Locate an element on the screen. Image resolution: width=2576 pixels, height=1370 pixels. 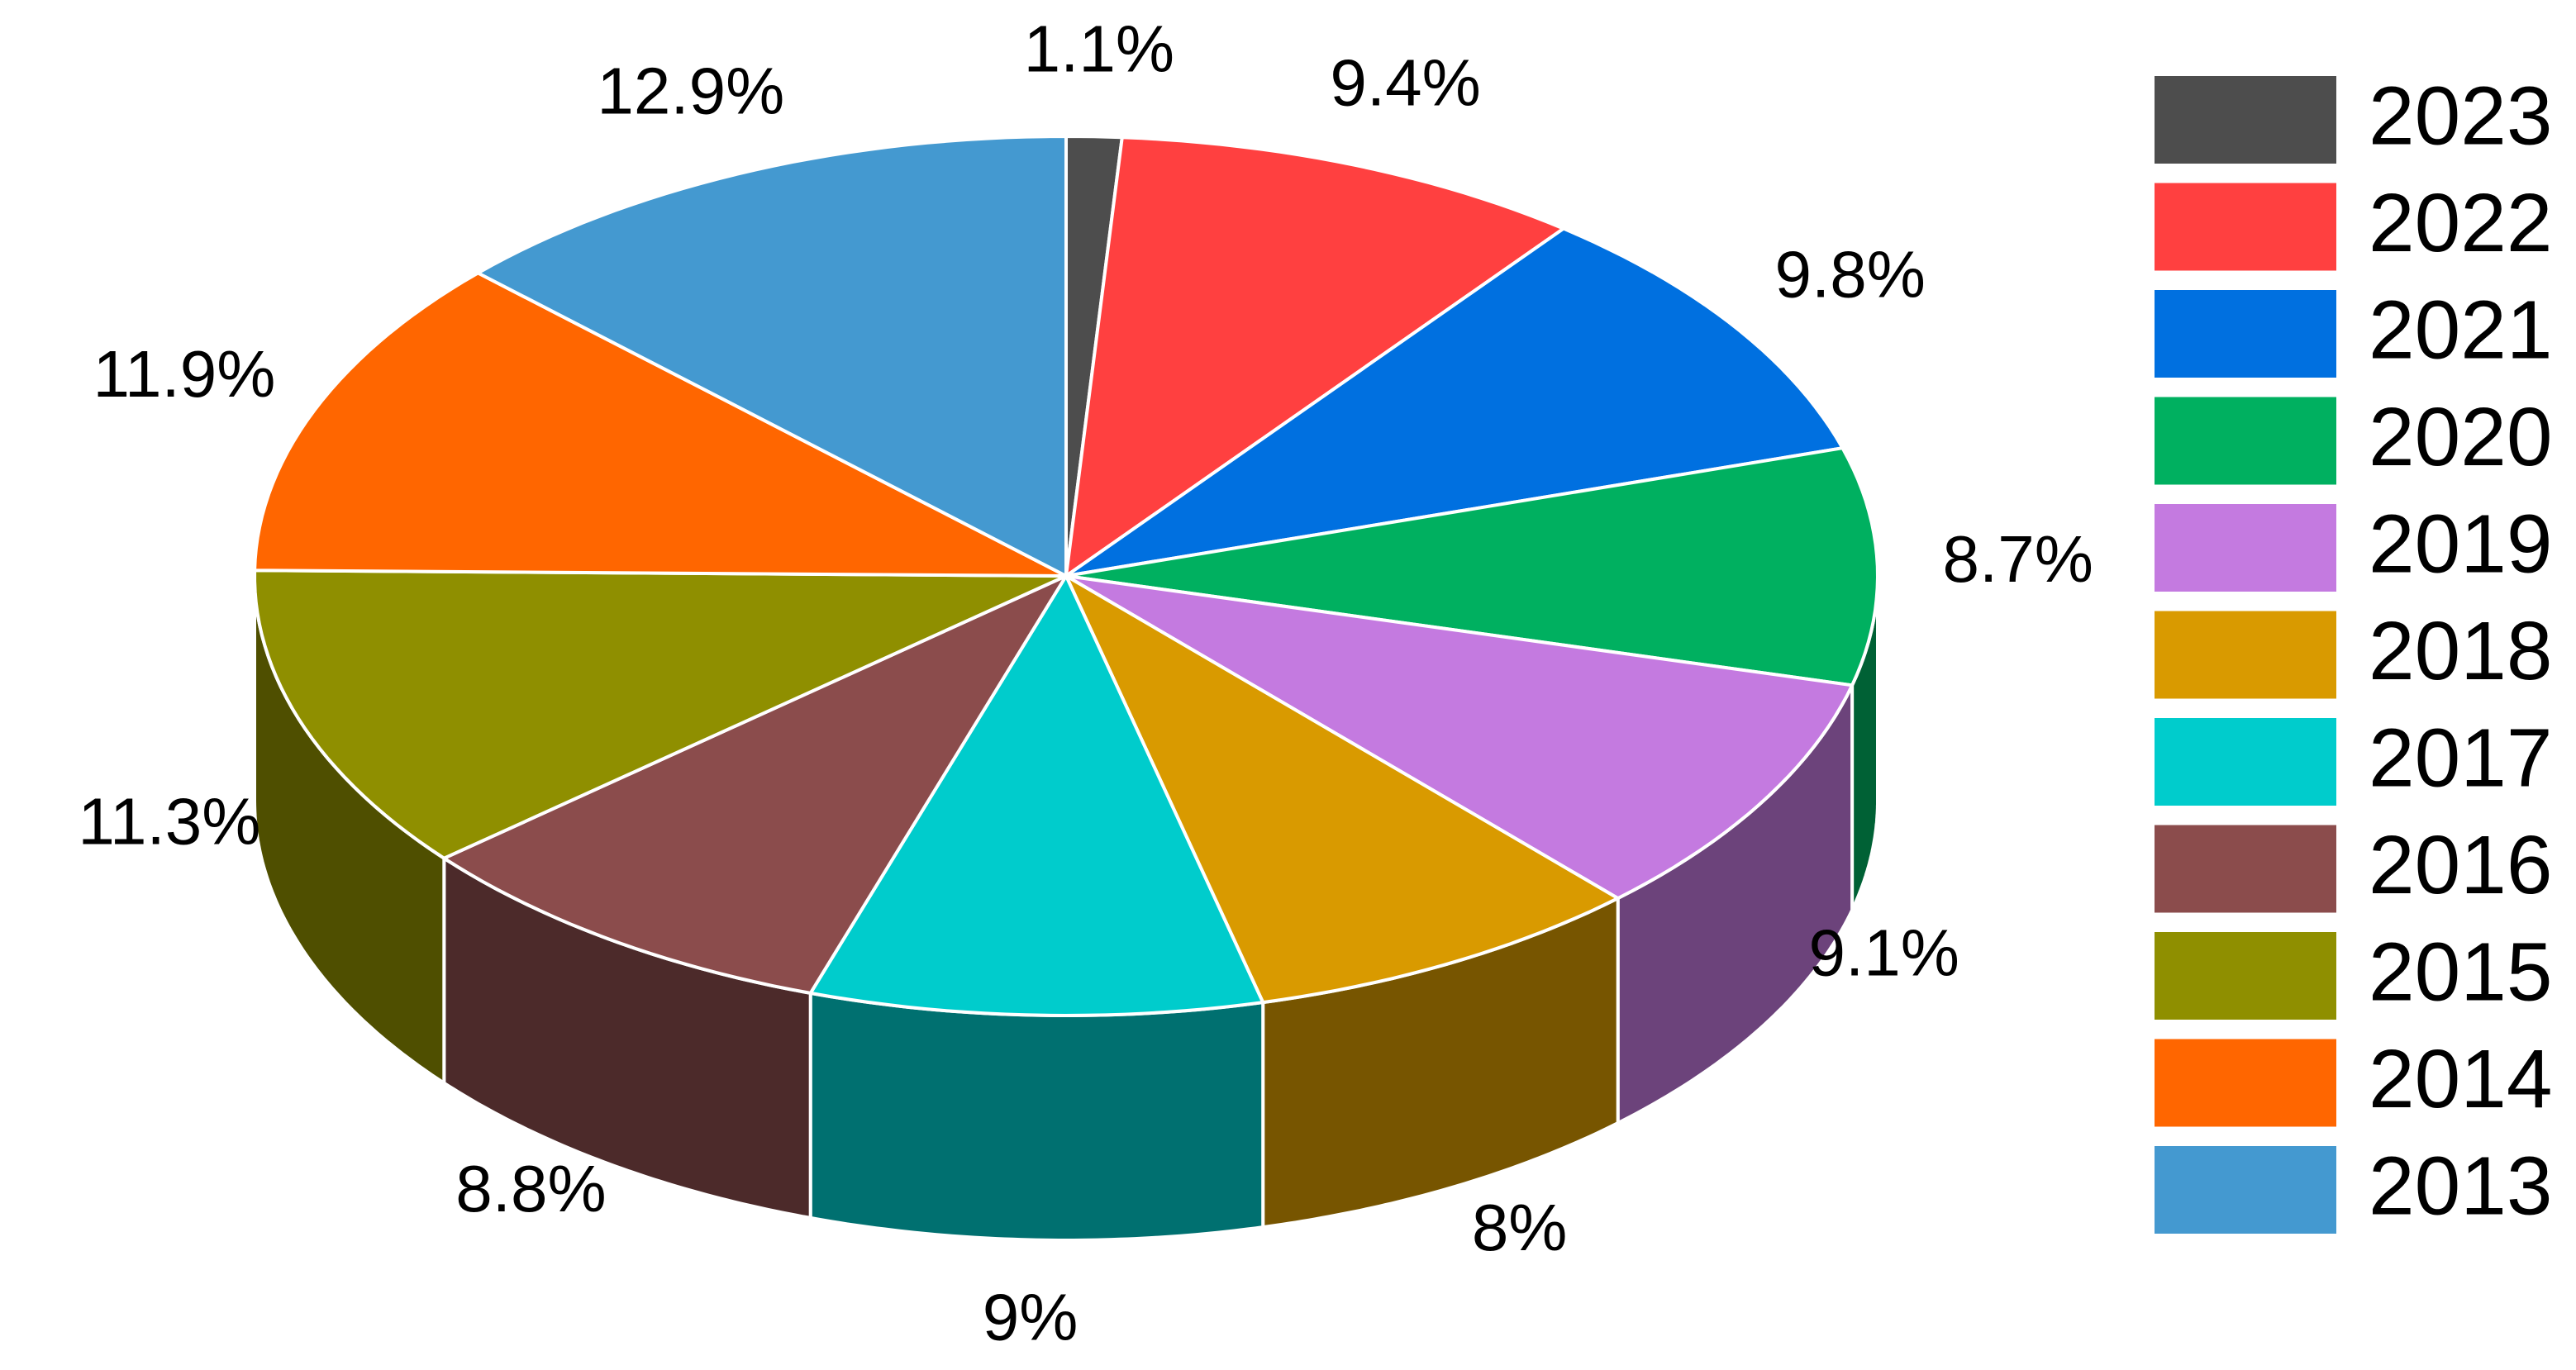
value-label: 9.1% is located at coordinates (1884, 953).